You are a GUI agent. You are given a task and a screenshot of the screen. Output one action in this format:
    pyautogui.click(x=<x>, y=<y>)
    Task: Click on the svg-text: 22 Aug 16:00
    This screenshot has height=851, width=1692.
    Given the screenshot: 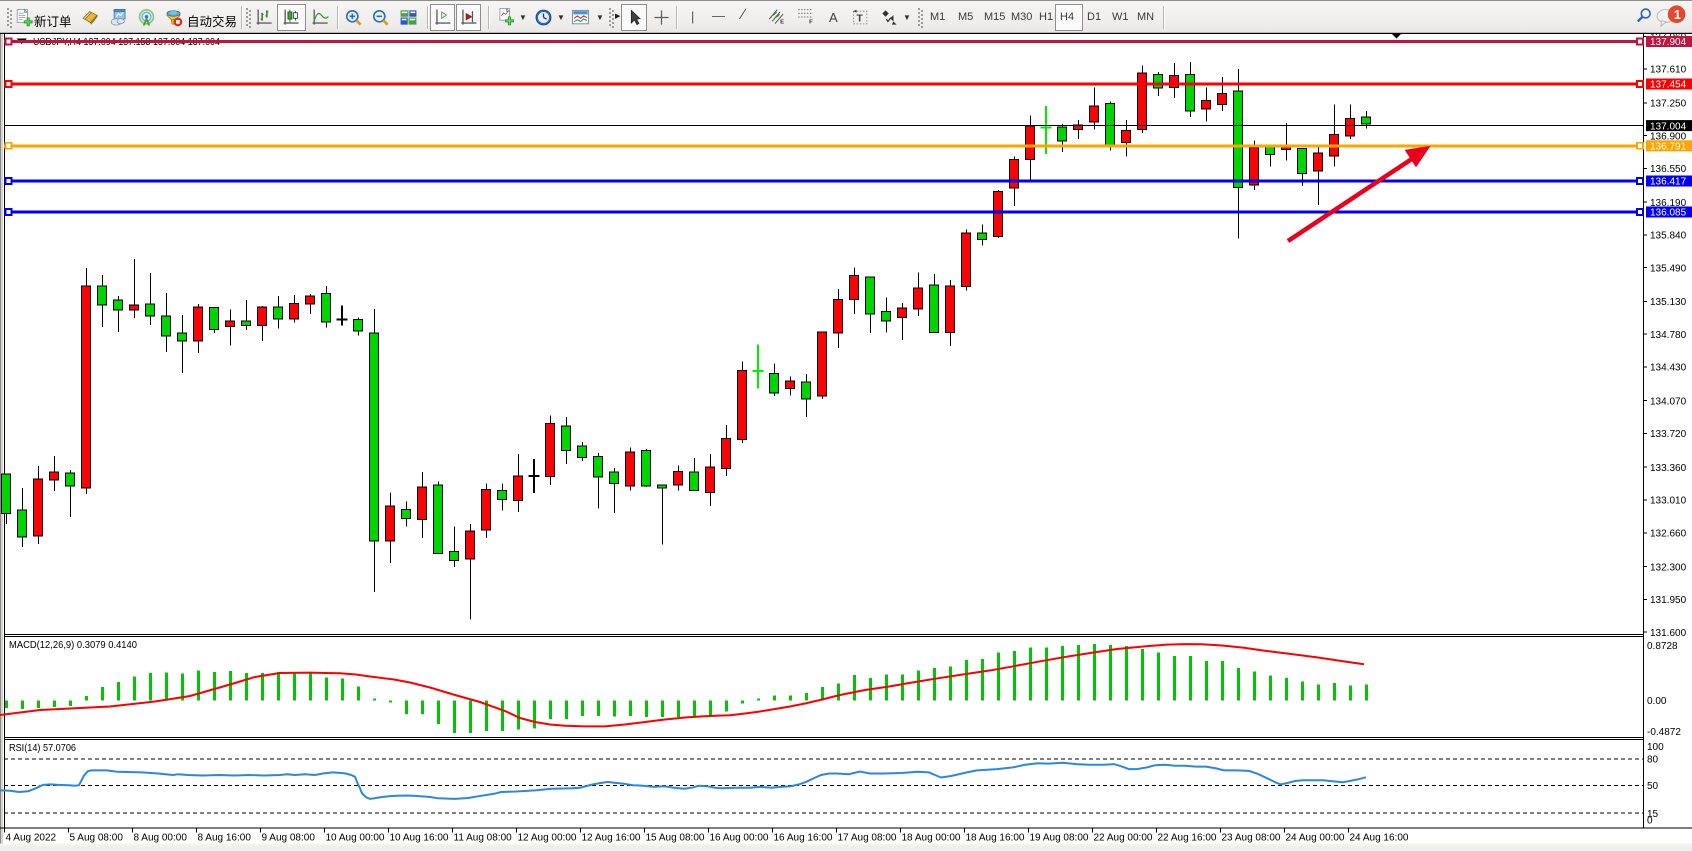 What is the action you would take?
    pyautogui.click(x=1187, y=838)
    